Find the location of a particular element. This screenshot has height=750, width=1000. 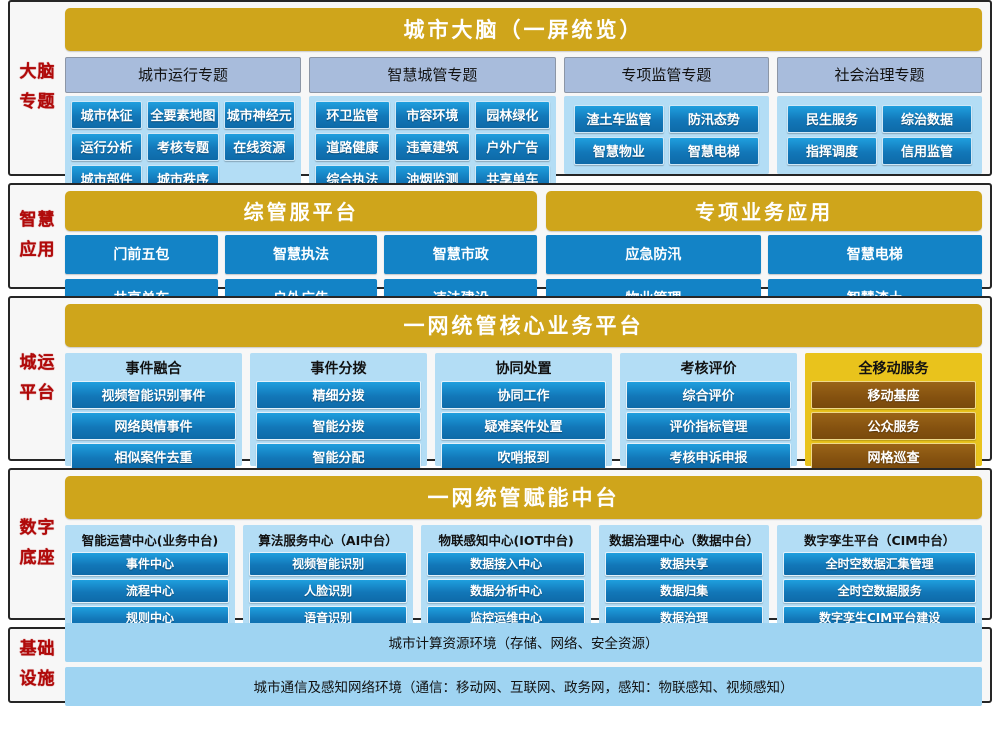

card-item: 公众服务 is located at coordinates (893, 426).